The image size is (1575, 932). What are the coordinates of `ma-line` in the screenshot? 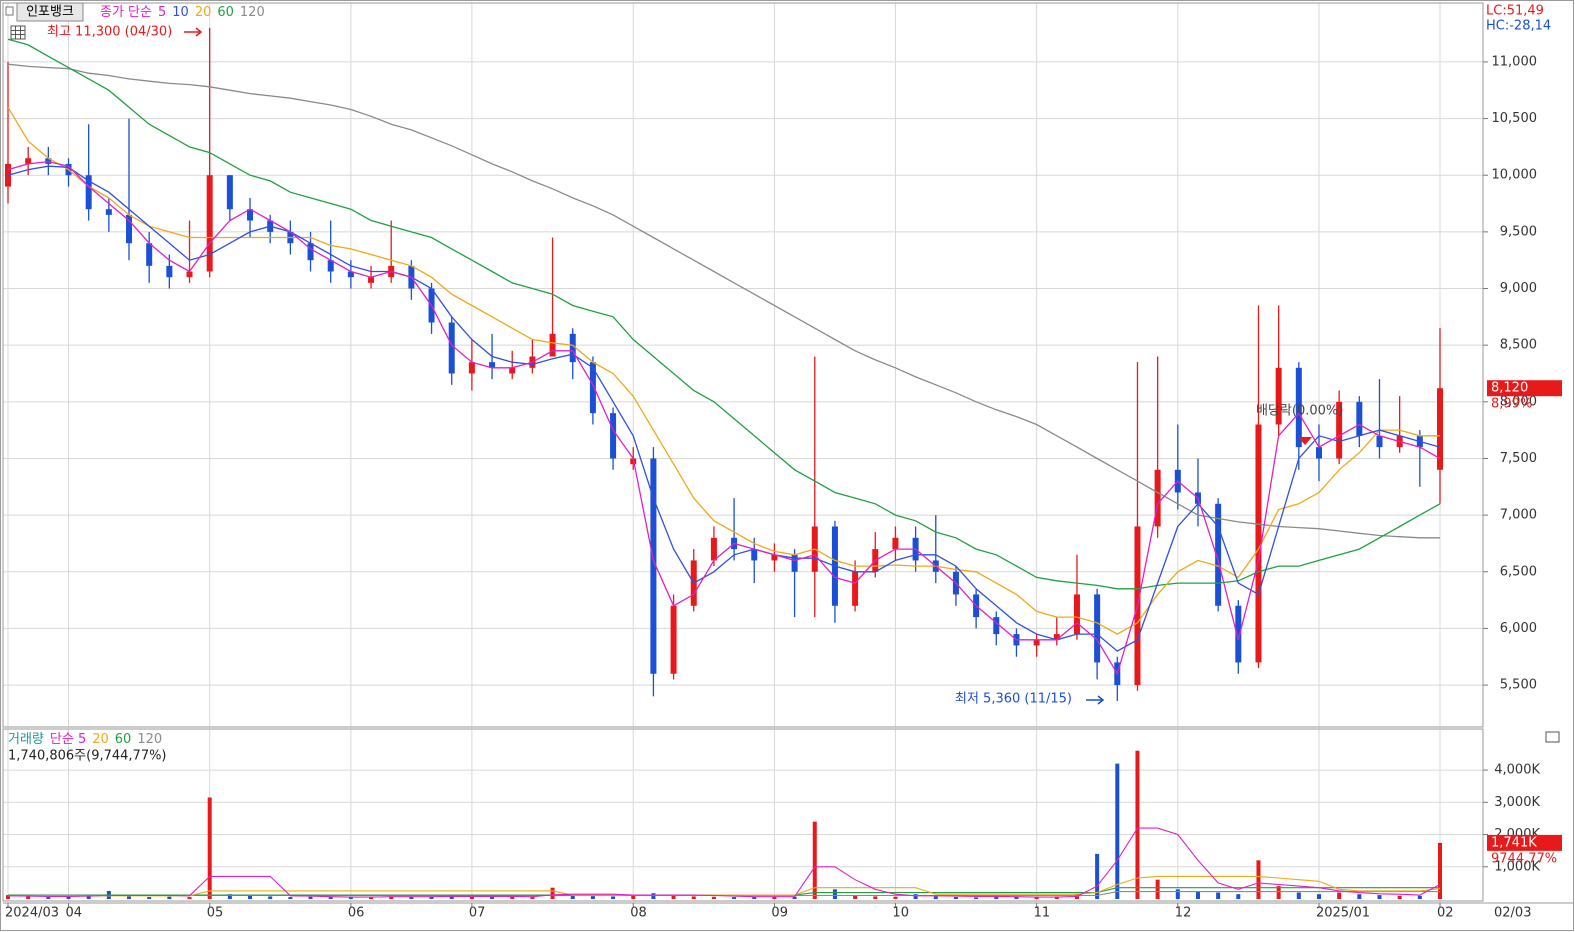 It's located at (724, 886).